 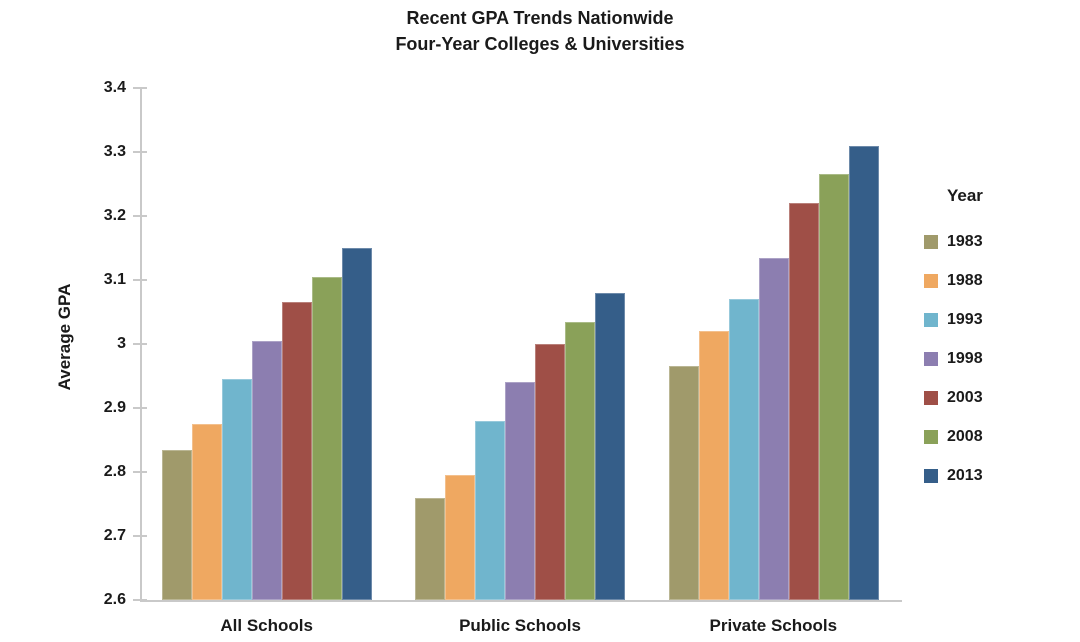 What do you see at coordinates (773, 428) in the screenshot?
I see `bar-private-schools-1998` at bounding box center [773, 428].